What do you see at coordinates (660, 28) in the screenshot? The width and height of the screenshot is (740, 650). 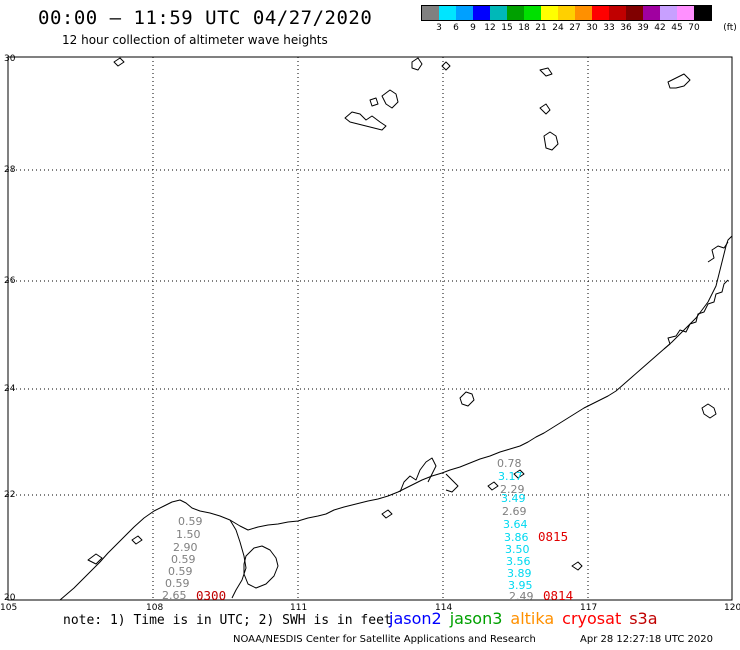 I see `legend-label: 42` at bounding box center [660, 28].